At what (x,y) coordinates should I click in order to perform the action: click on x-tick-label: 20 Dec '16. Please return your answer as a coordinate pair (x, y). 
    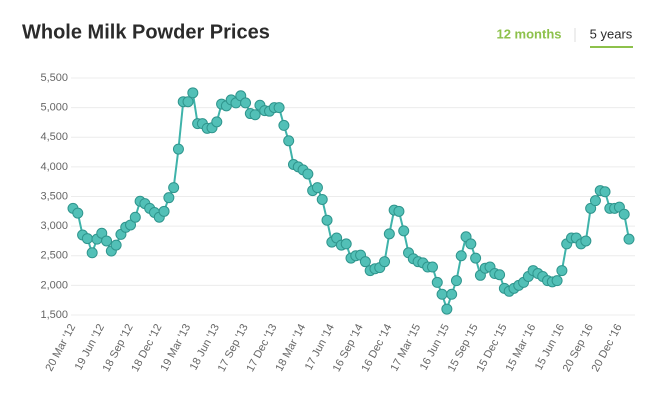
    Looking at the image, I should click on (607, 348).